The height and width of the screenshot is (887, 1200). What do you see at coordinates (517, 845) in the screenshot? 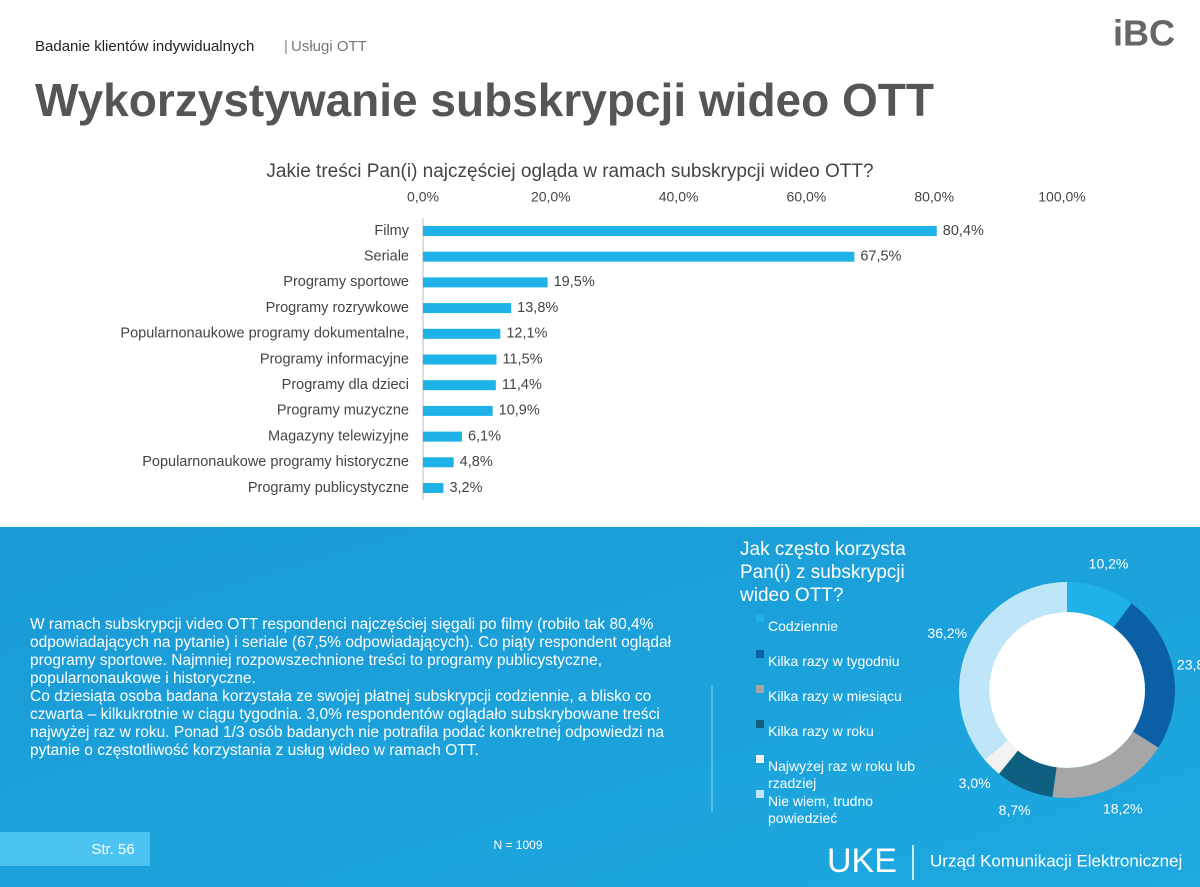
I see `sample-size: N = 1009` at bounding box center [517, 845].